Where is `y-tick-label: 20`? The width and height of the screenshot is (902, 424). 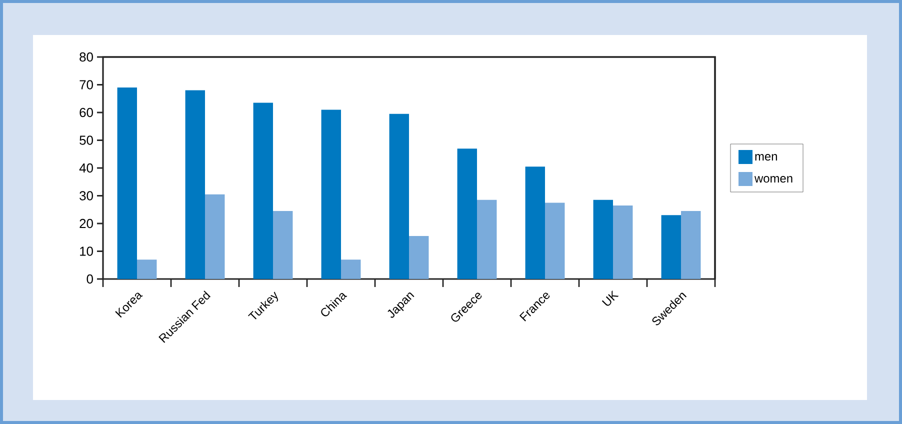
y-tick-label: 20 is located at coordinates (86, 223).